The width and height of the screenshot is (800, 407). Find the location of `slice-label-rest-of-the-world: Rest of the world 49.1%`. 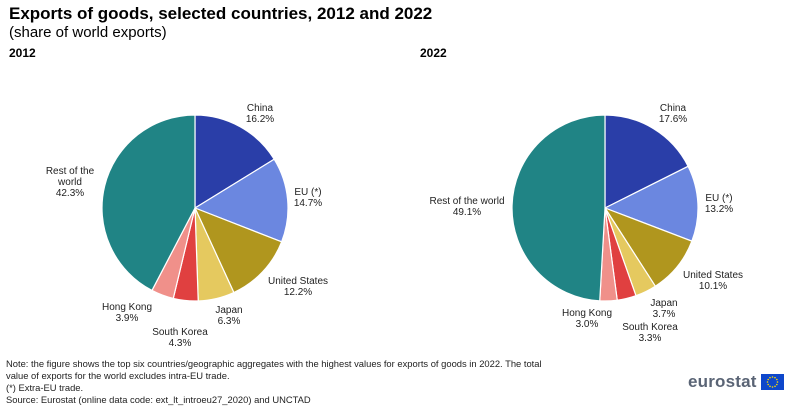

slice-label-rest-of-the-world: Rest of the world 49.1% is located at coordinates (466, 207).